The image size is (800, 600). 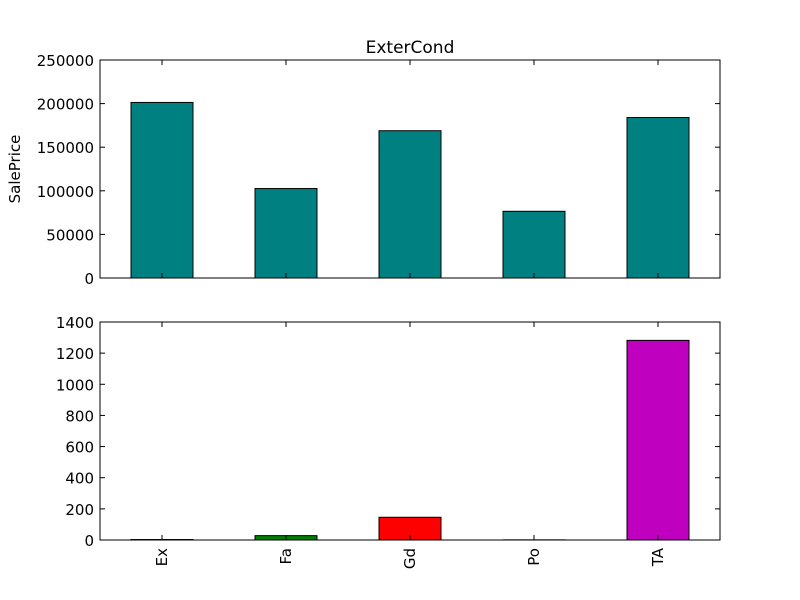 I want to click on y-tick-label: 200000, so click(x=65, y=105).